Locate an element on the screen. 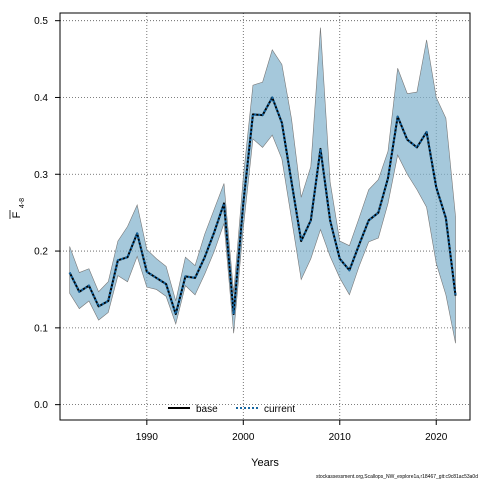  y-axis-title-main: F is located at coordinates (17, 214).